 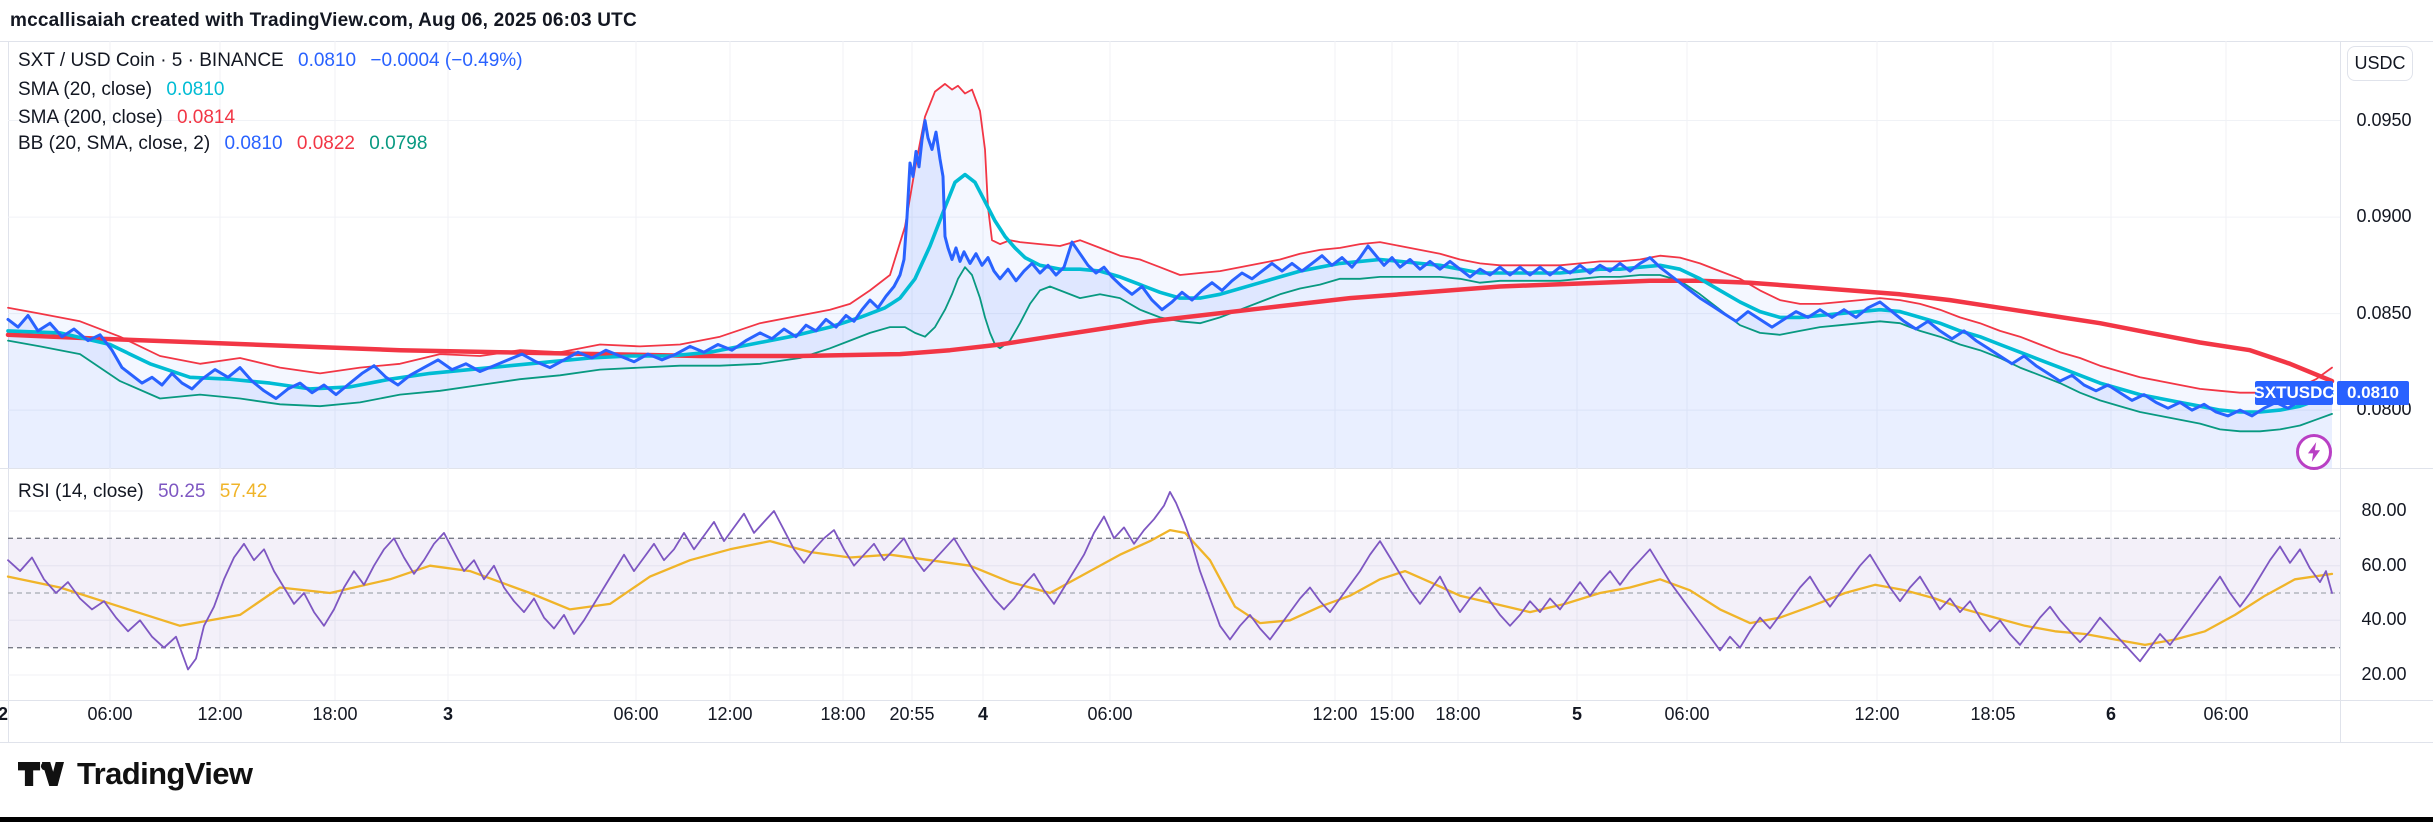 What do you see at coordinates (2384, 619) in the screenshot?
I see `axis-label: 40.00` at bounding box center [2384, 619].